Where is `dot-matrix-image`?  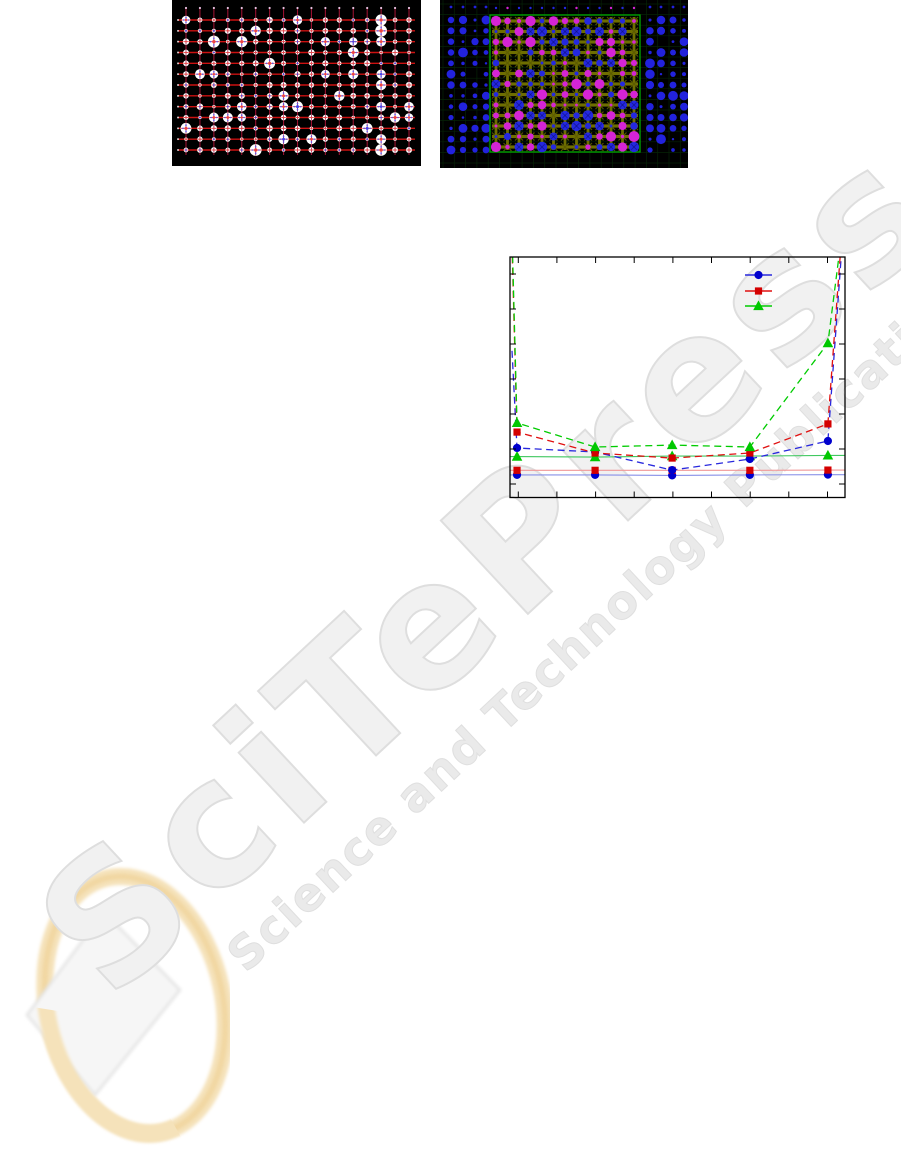 dot-matrix-image is located at coordinates (564, 84).